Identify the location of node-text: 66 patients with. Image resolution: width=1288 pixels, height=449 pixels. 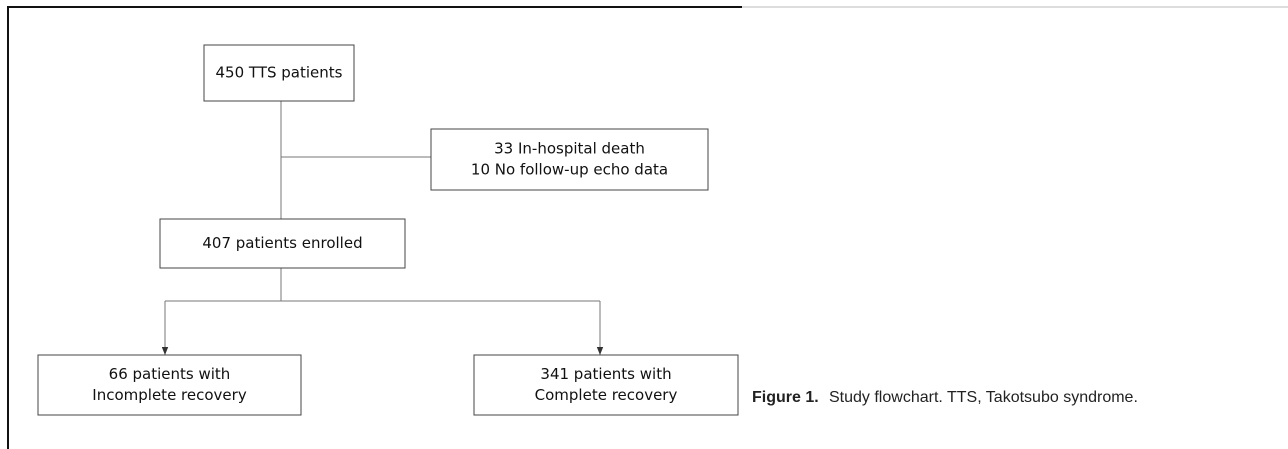
(170, 374).